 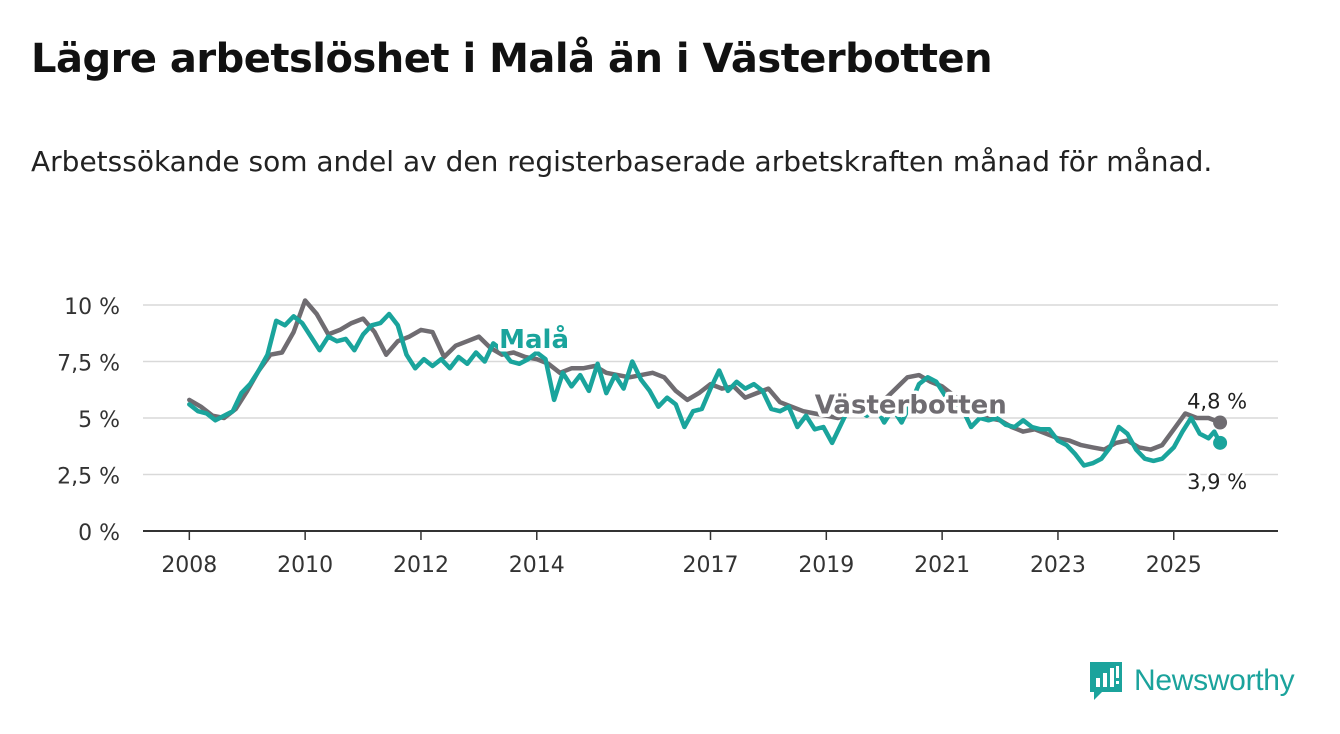 I want to click on y-tick-label: 2,5 %, so click(x=88, y=477).